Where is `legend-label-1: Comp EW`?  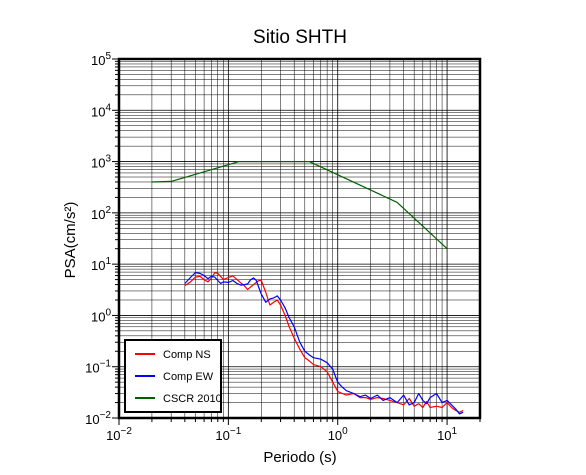
legend-label-1: Comp EW is located at coordinates (188, 377).